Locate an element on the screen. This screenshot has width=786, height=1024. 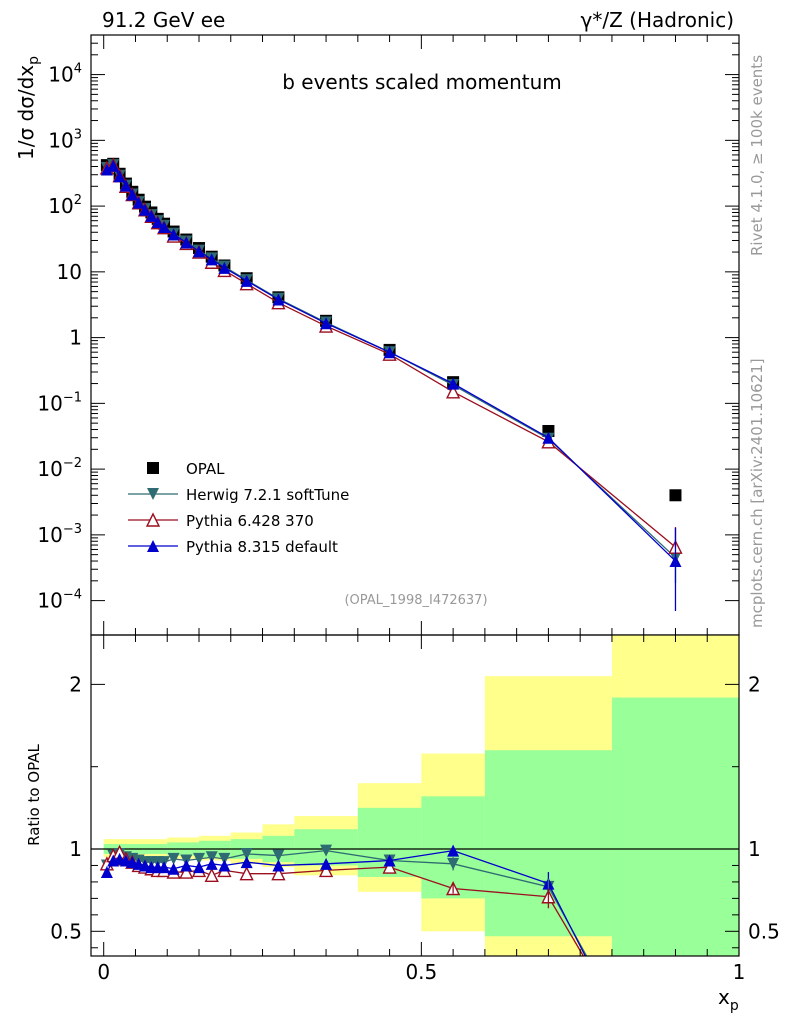
ratio-y-tick-label-left: 1 is located at coordinates (75, 849).